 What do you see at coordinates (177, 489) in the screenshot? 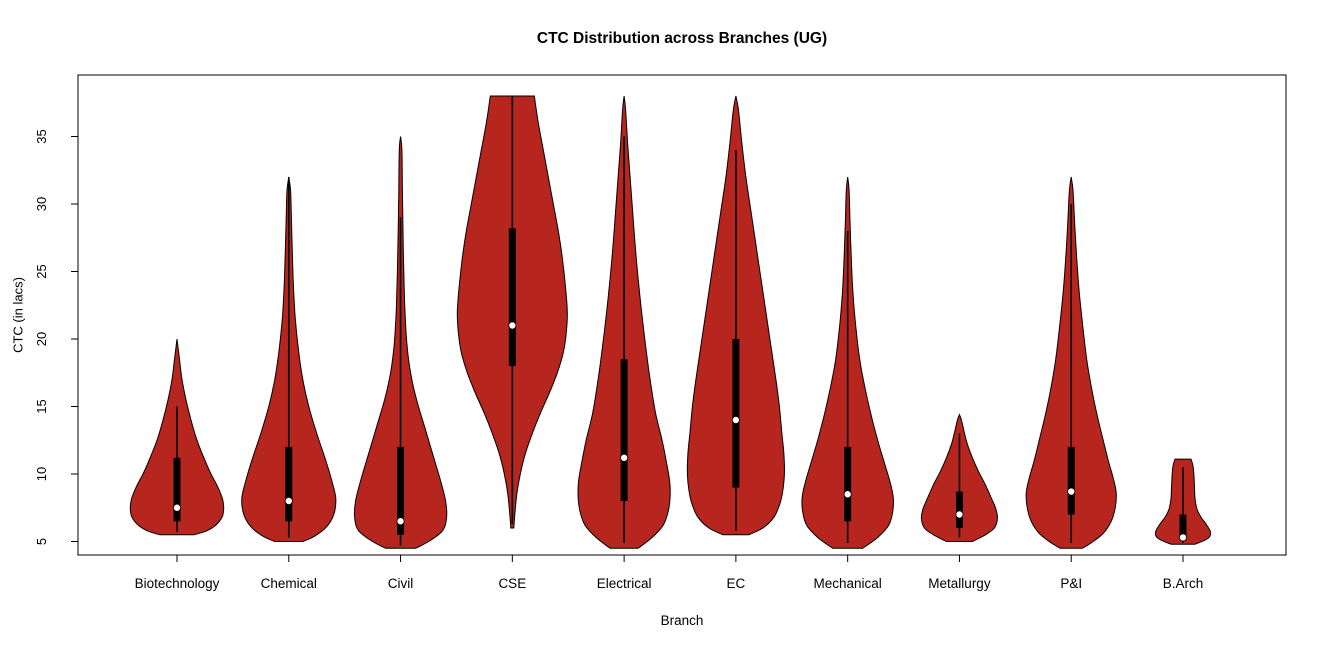
I see `iqr-box-biotechnology` at bounding box center [177, 489].